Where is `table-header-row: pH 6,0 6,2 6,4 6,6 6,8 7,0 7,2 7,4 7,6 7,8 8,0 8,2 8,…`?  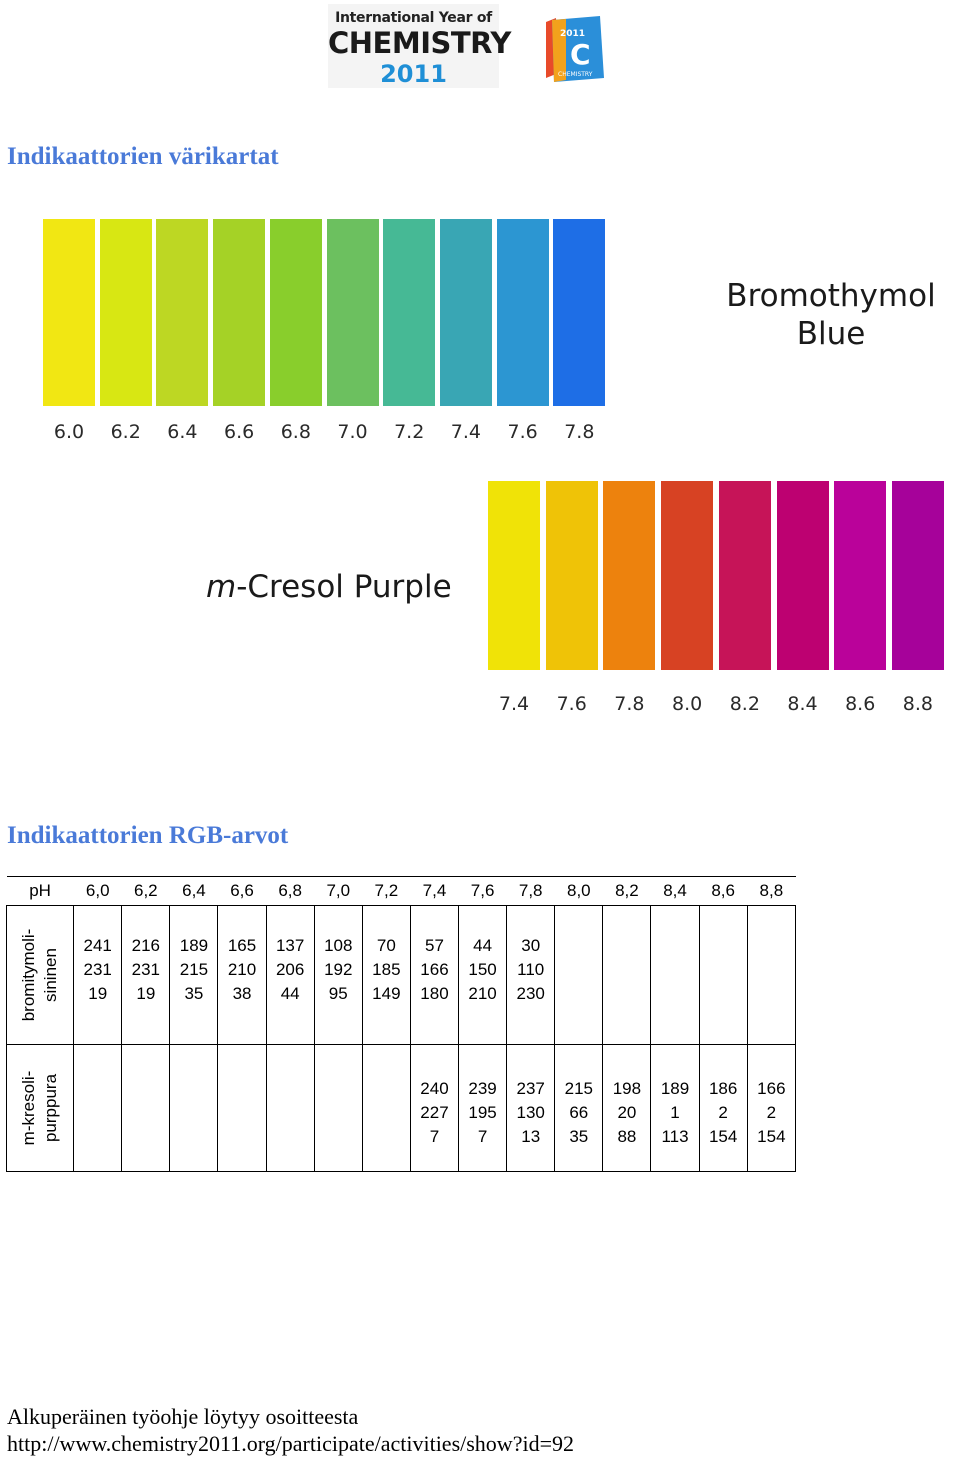
table-header-row: pH 6,0 6,2 6,4 6,6 6,8 7,0 7,2 7,4 7,6 7,8 8,0 8,2 8,… is located at coordinates (401, 891).